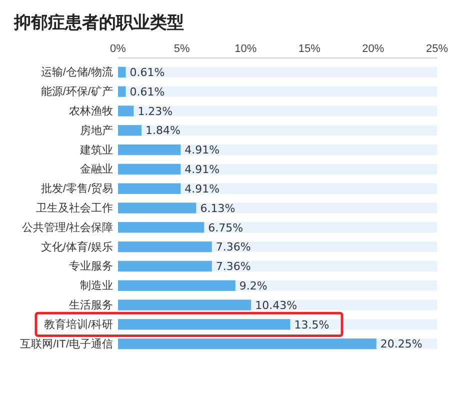  What do you see at coordinates (118, 49) in the screenshot?
I see `x-tick-label: 0%` at bounding box center [118, 49].